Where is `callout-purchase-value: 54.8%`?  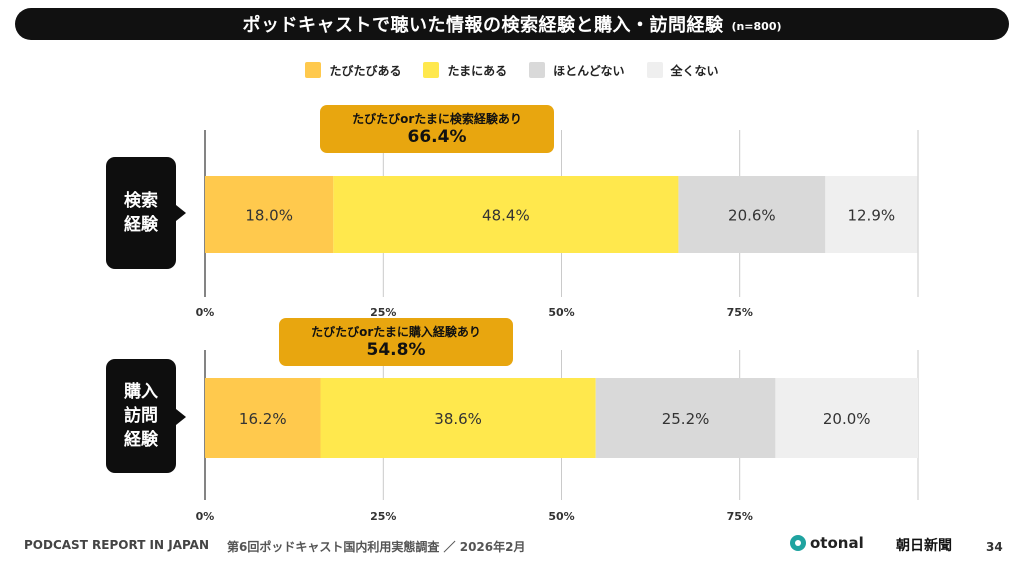 callout-purchase-value: 54.8% is located at coordinates (396, 350).